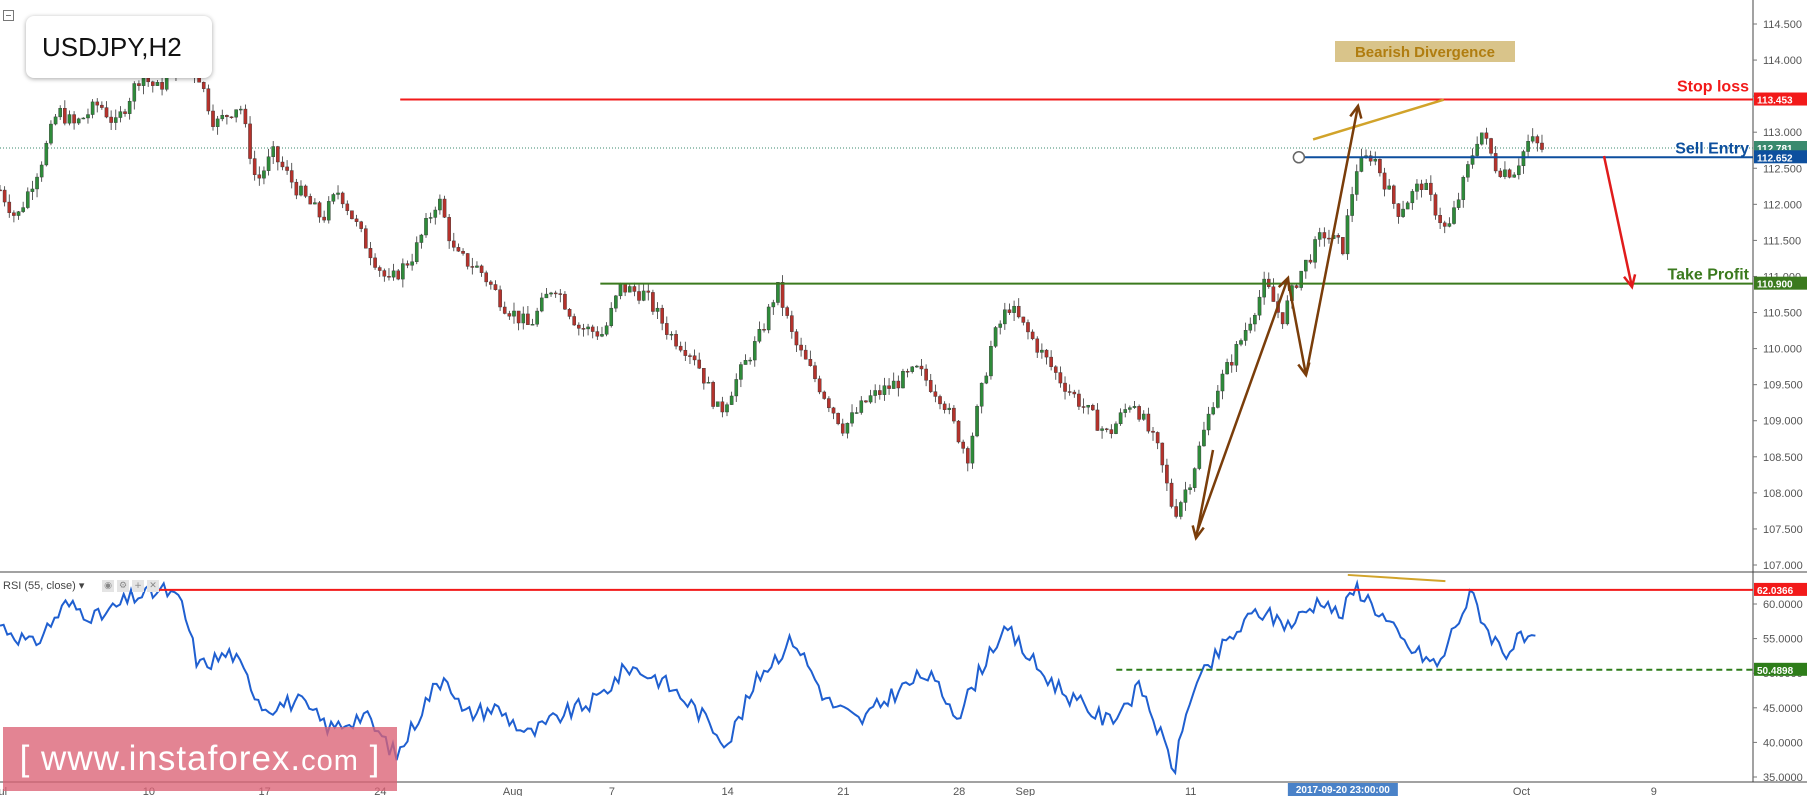 This screenshot has height=796, width=1807. What do you see at coordinates (1299, 157) in the screenshot?
I see `sell-entry-anchor` at bounding box center [1299, 157].